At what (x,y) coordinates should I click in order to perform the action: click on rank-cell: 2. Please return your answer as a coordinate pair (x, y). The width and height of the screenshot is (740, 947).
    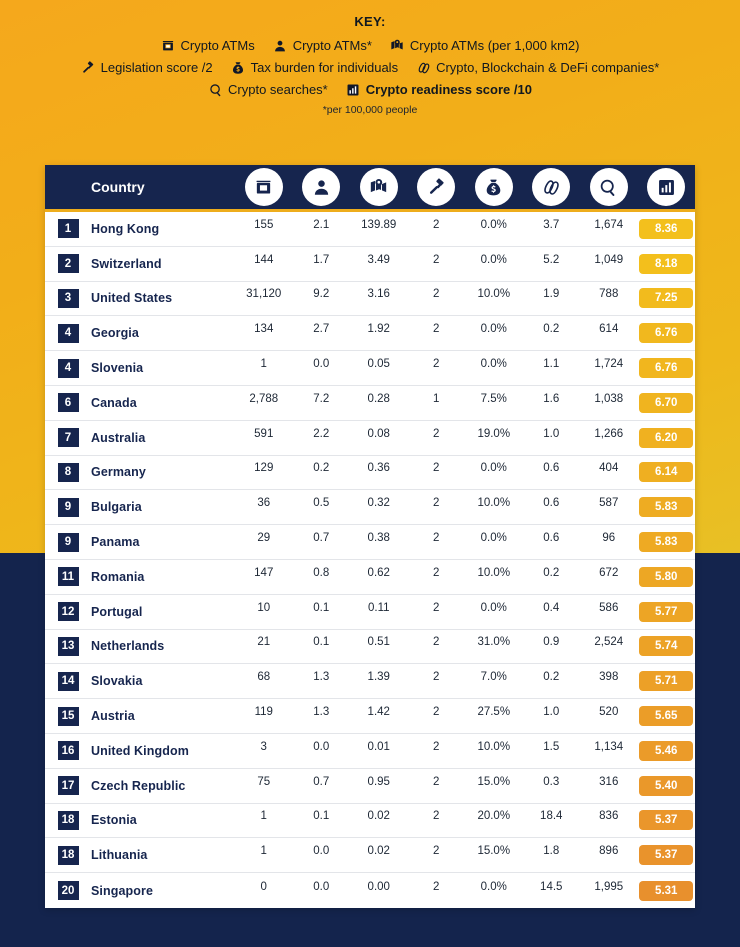
    Looking at the image, I should click on (68, 264).